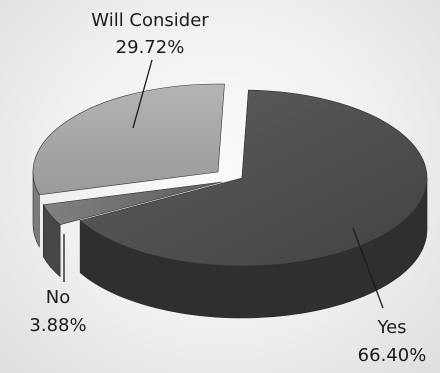 The image size is (440, 373). I want to click on data-label-value-yes: 66.40%, so click(392, 355).